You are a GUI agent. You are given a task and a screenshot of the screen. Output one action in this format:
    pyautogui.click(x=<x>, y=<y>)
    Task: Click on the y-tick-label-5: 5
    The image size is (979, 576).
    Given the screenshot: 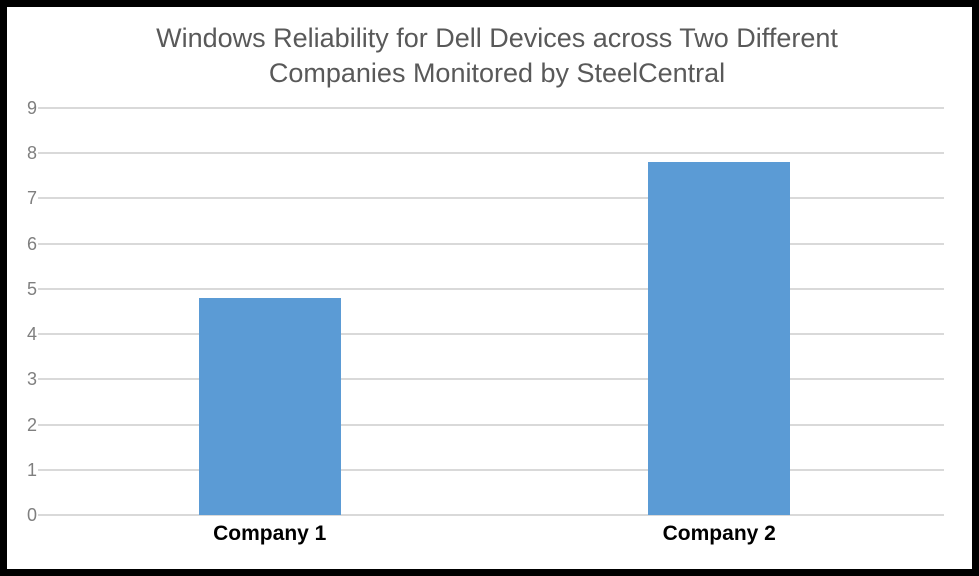 What is the action you would take?
    pyautogui.click(x=31, y=288)
    